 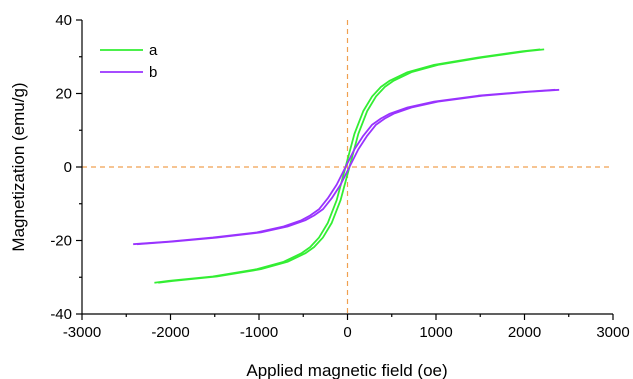 I want to click on x-tick-label: 3000, so click(x=612, y=332).